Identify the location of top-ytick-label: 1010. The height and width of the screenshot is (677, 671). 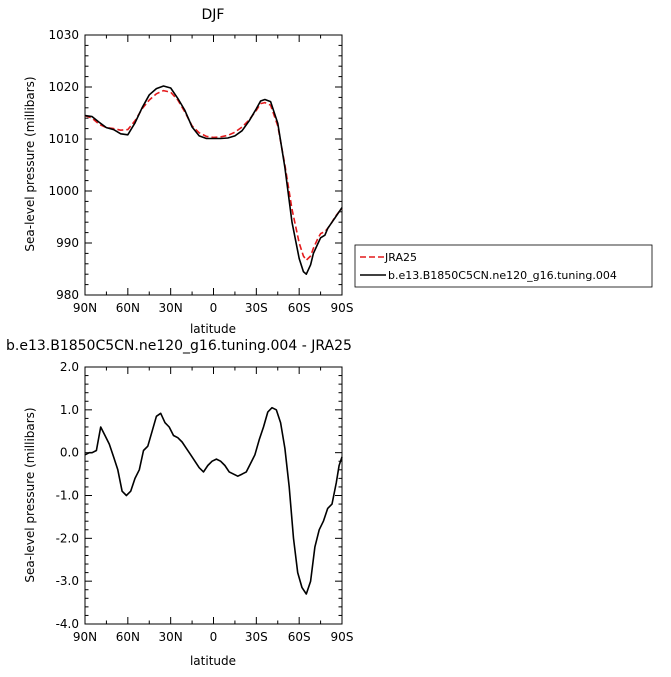
(63, 139).